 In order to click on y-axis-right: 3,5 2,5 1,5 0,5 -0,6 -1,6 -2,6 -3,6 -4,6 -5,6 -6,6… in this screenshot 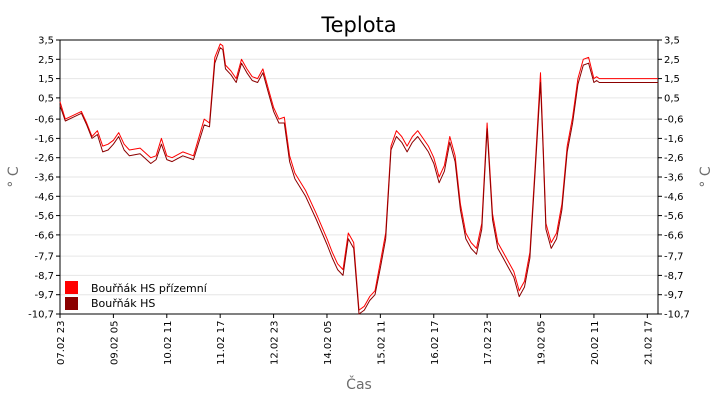, I will do `click(674, 178)`.